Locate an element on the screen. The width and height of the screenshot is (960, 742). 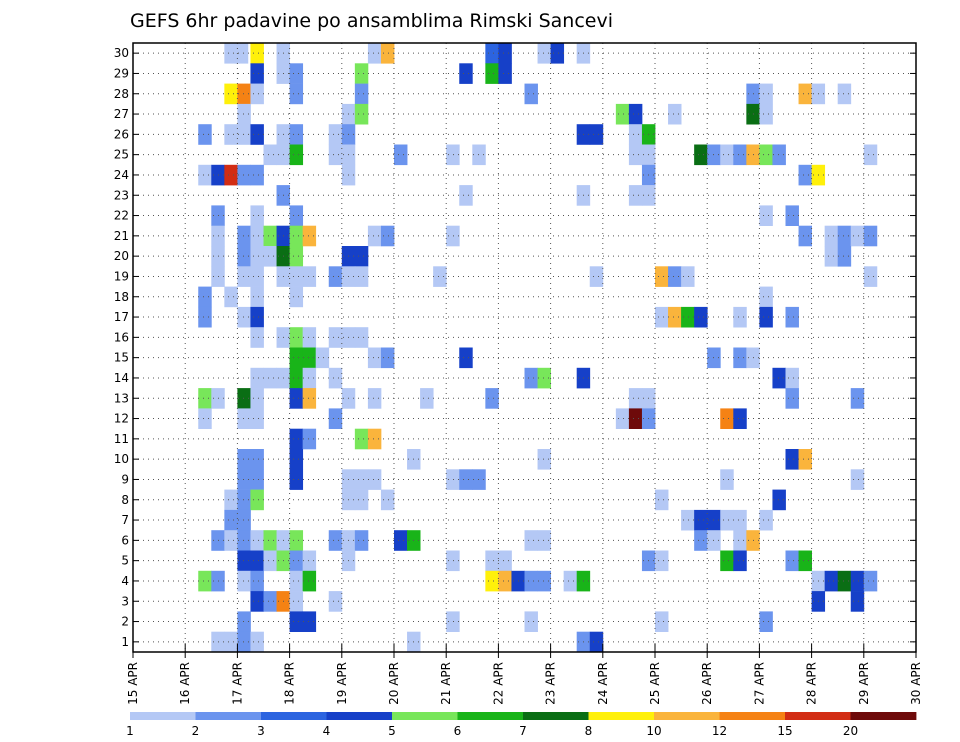
y-tick-label: 7 is located at coordinates (125, 520).